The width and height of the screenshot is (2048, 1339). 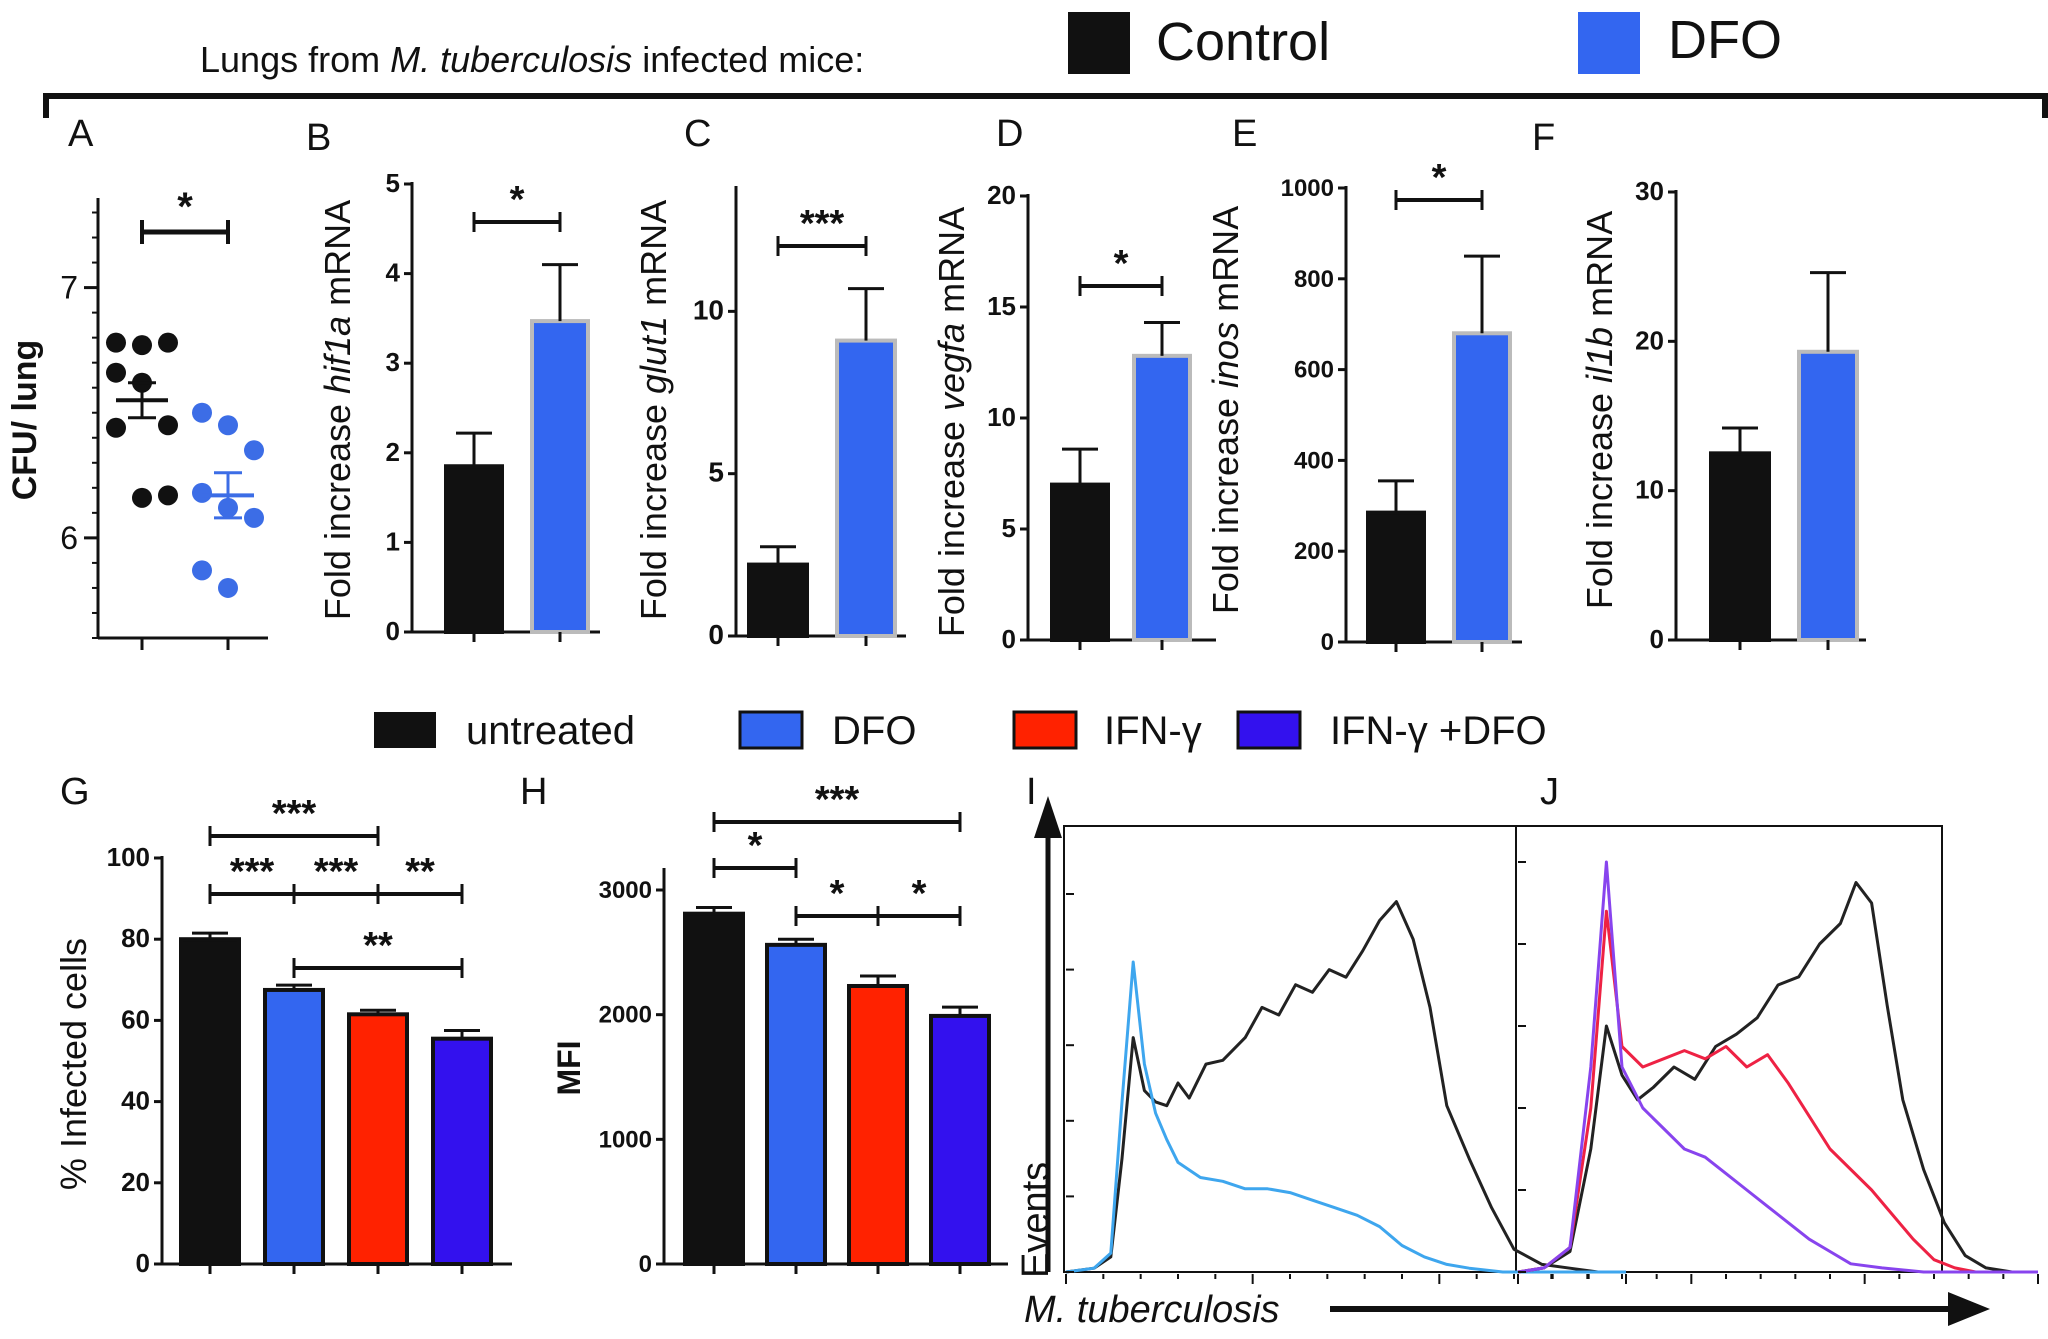 I want to click on panel-g-sig-label: **, so click(x=420, y=872).